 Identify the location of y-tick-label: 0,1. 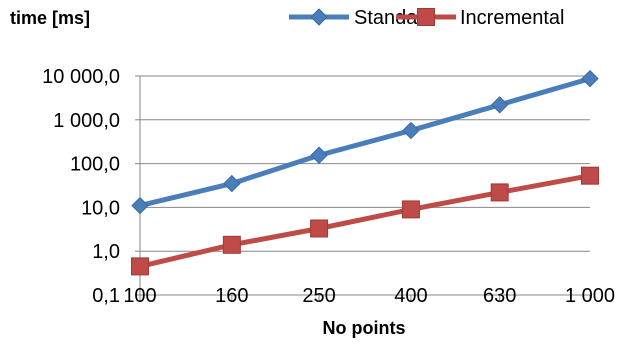
(106, 296).